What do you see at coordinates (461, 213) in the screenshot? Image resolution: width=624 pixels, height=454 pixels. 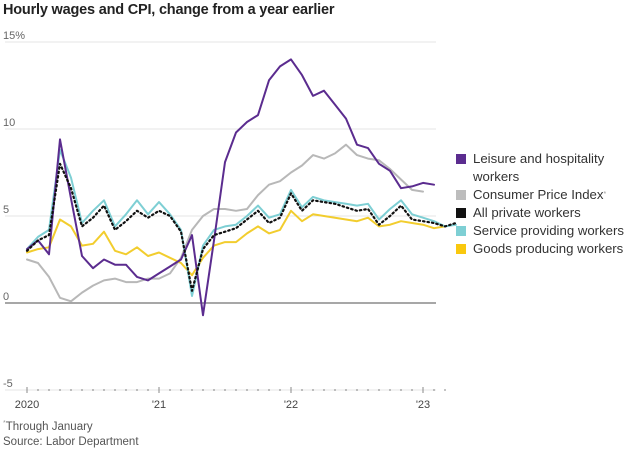 I see `legend-swatch-all-private` at bounding box center [461, 213].